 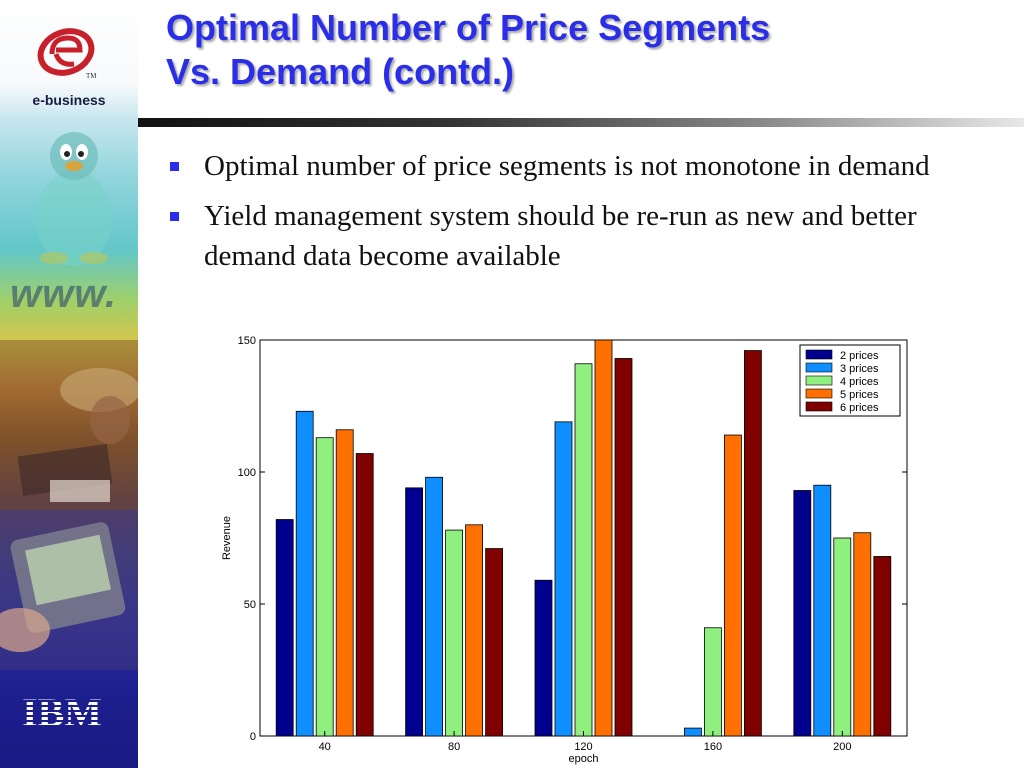 What do you see at coordinates (859, 356) in the screenshot?
I see `legend-label: 2 prices` at bounding box center [859, 356].